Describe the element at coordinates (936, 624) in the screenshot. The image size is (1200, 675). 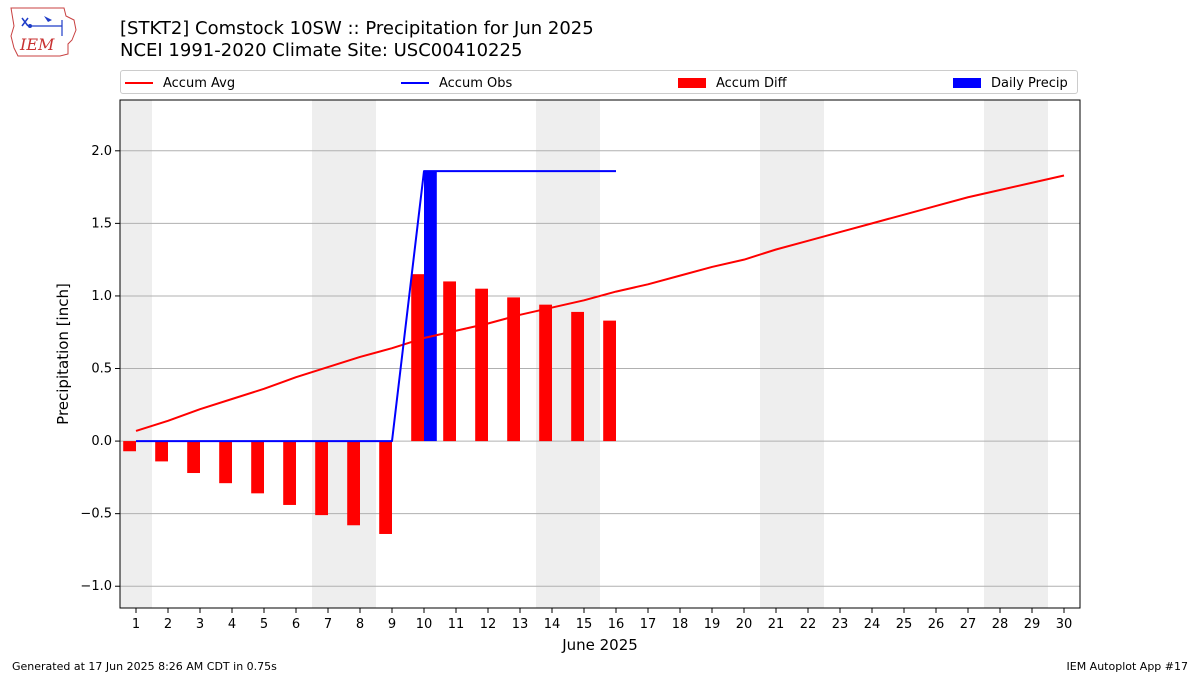
I see `x-tick-label: 26` at that location.